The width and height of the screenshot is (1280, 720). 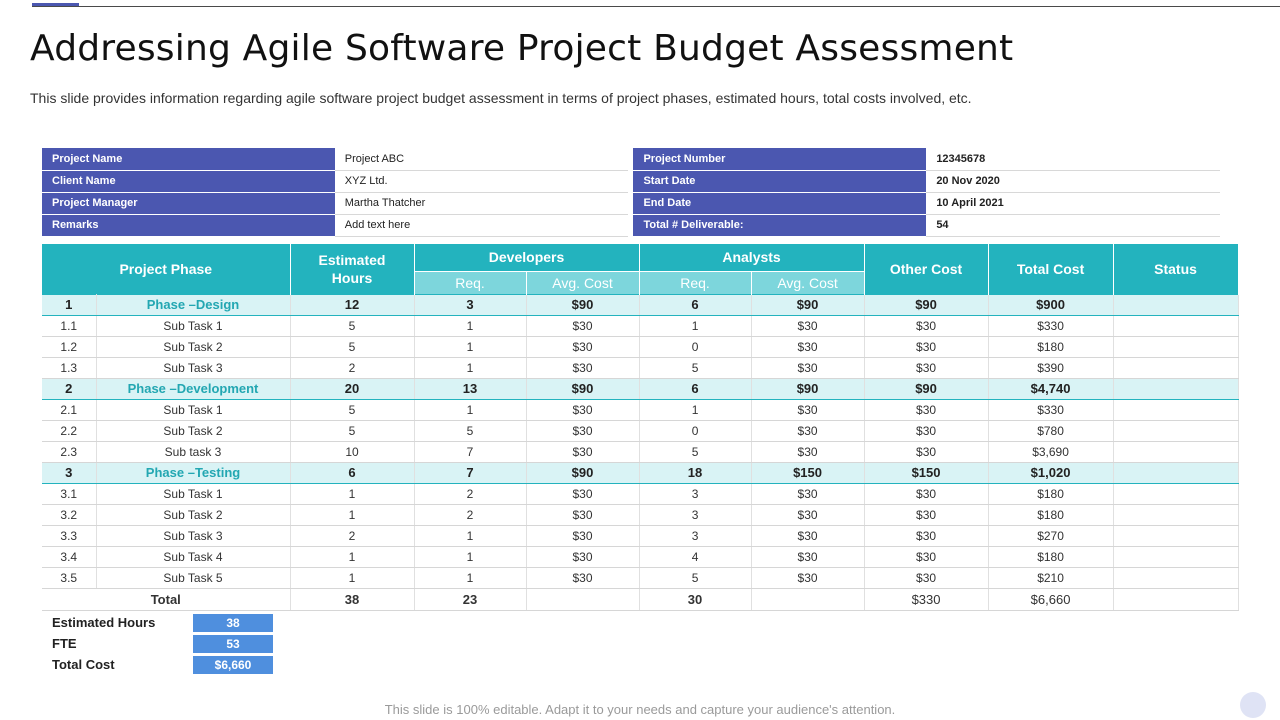 What do you see at coordinates (780, 225) in the screenshot?
I see `info-label: Total # Deliverable:` at bounding box center [780, 225].